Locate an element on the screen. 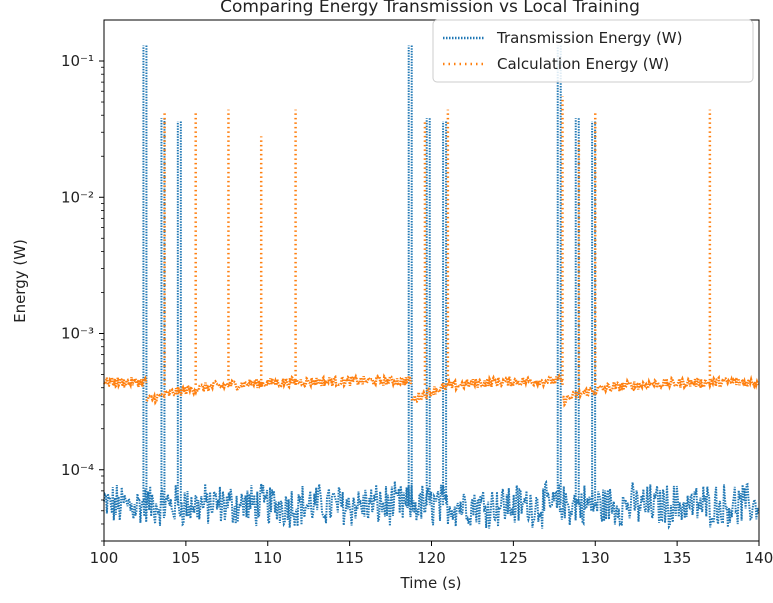  legend-box is located at coordinates (593, 51).